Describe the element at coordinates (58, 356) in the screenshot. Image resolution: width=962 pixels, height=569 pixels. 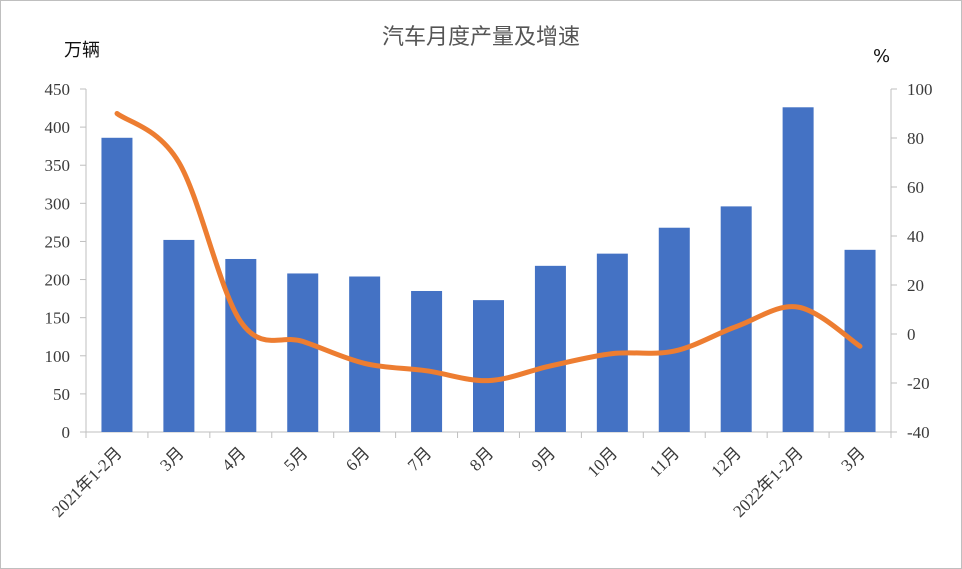
I see `left-tick-label: 100` at that location.